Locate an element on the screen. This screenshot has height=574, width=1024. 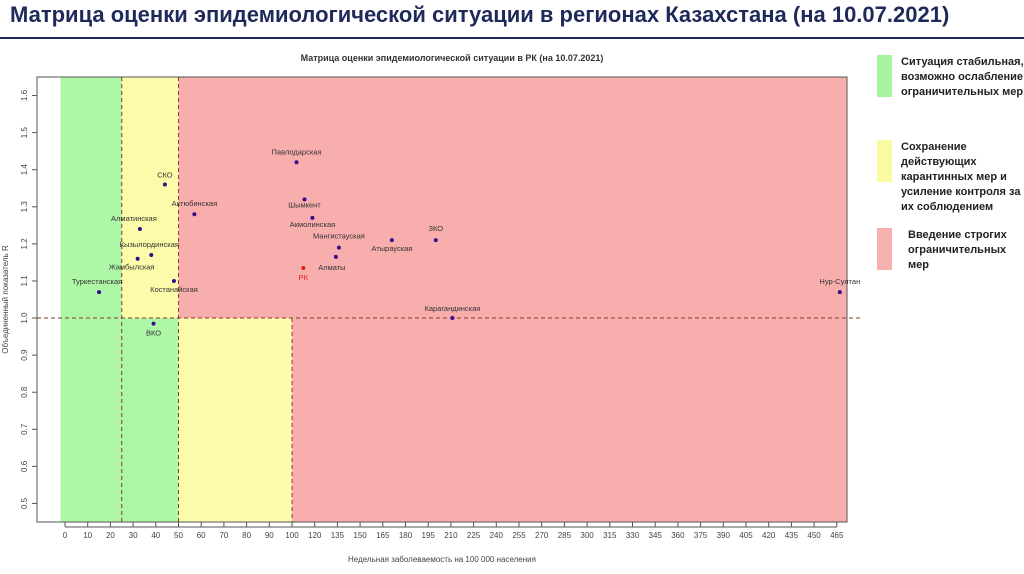
point-label-14: Туркестанская is located at coordinates (97, 281).